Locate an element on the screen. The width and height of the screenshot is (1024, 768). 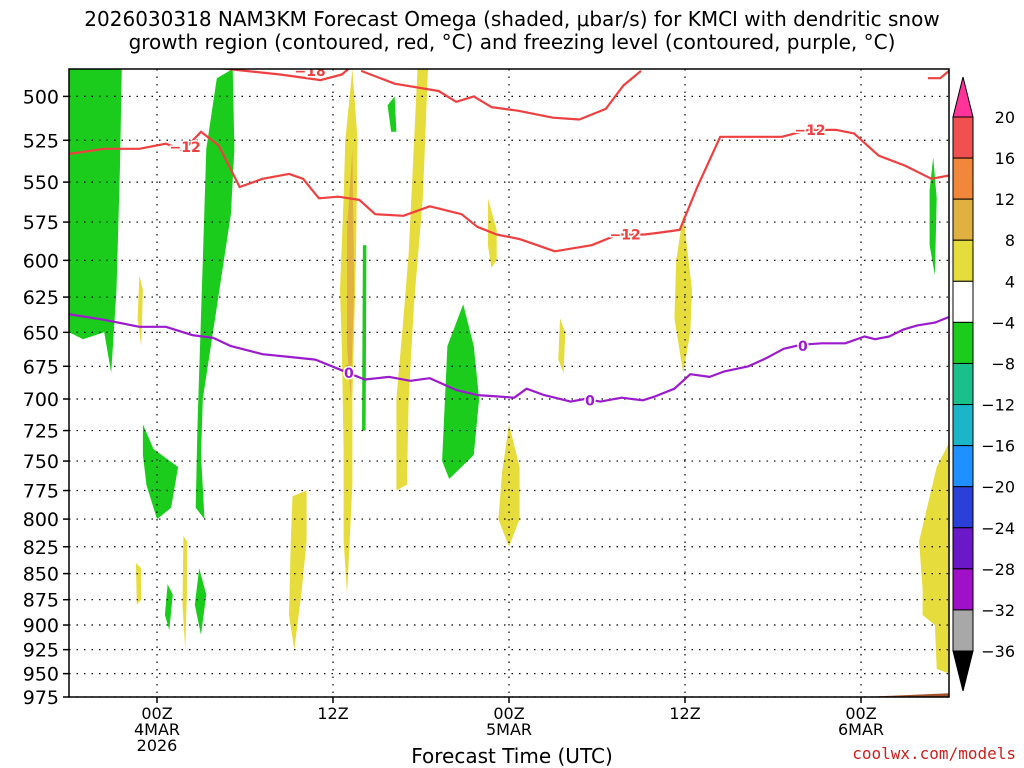
site-credit: coolwx.com/models is located at coordinates (934, 753).